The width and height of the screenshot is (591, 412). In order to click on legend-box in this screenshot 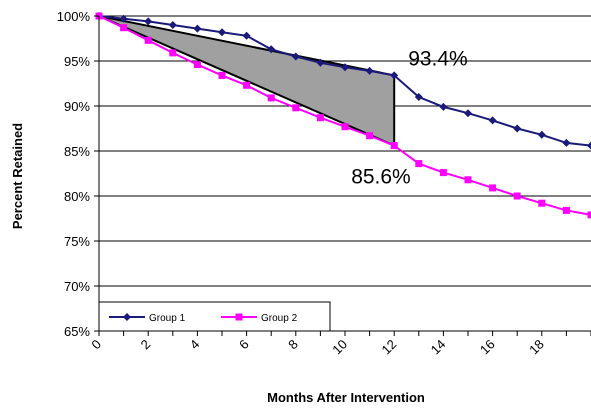, I will do `click(214, 316)`.